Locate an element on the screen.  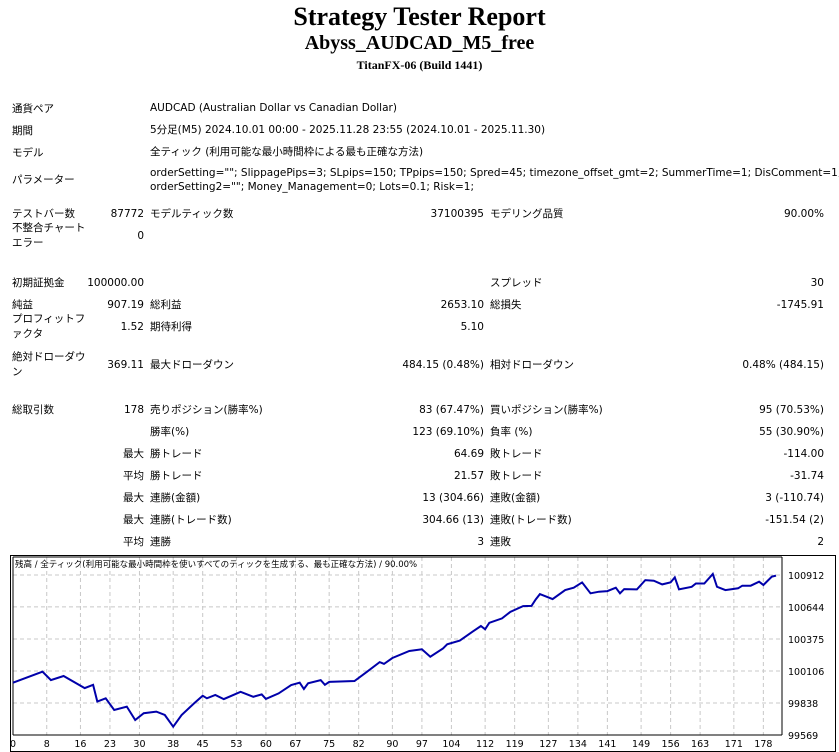
x-tick-label: 16 is located at coordinates (80, 744).